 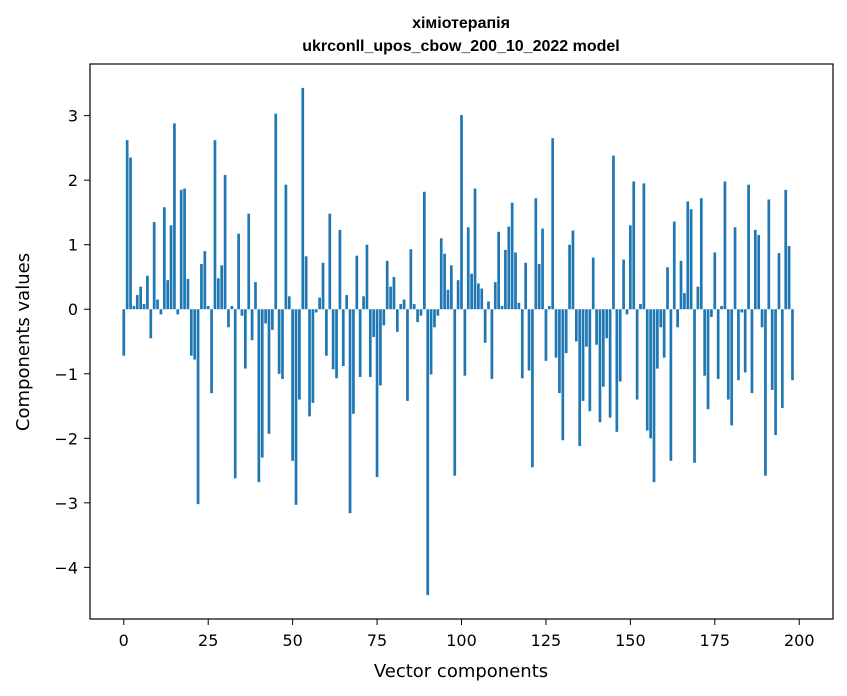 What do you see at coordinates (72, 342) in the screenshot?
I see `y-axis-ticks: −4 −3 −2 −1 0 1 2 3` at bounding box center [72, 342].